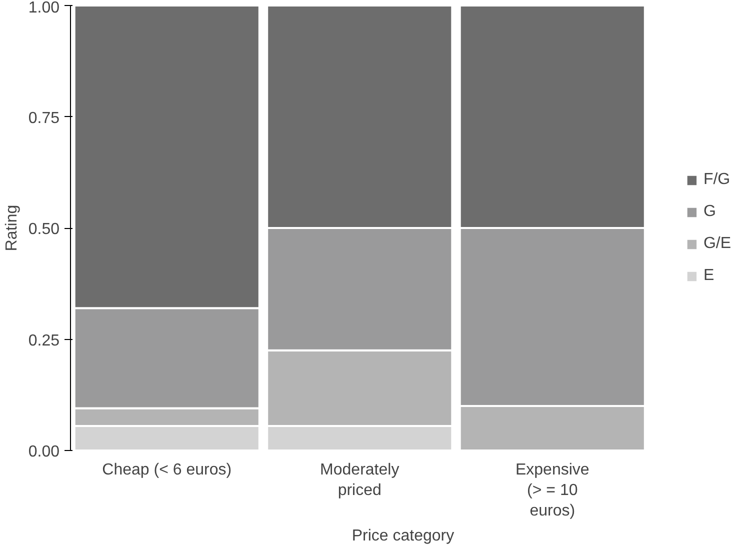 This screenshot has height=547, width=740. Describe the element at coordinates (44, 118) in the screenshot. I see `y-tick-label: 0.75` at that location.